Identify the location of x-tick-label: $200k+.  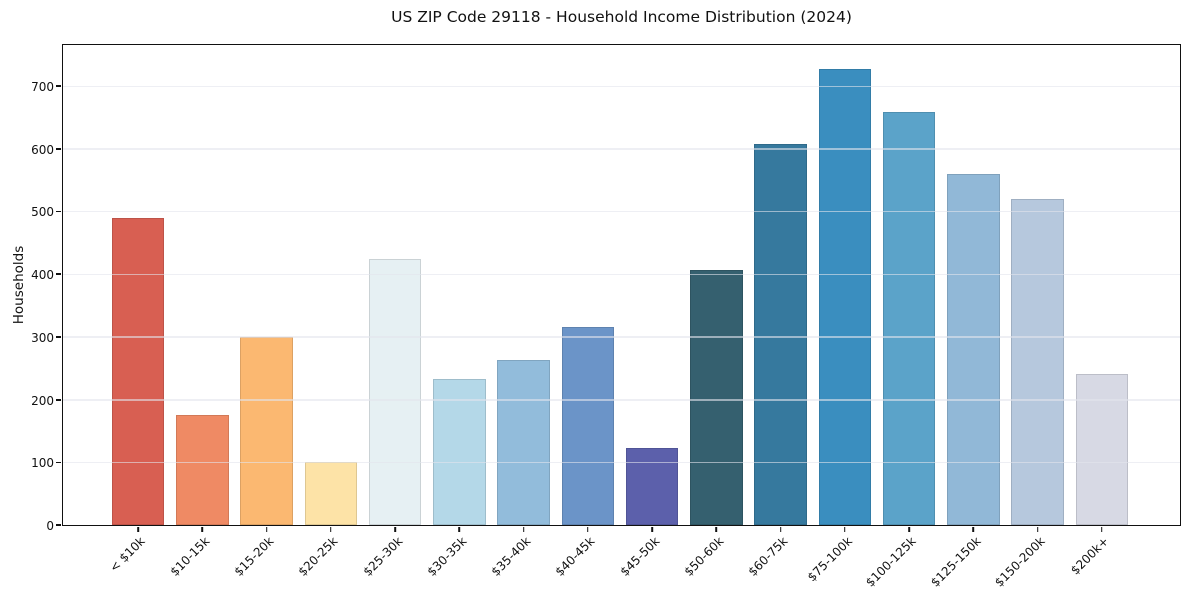
(1090, 556).